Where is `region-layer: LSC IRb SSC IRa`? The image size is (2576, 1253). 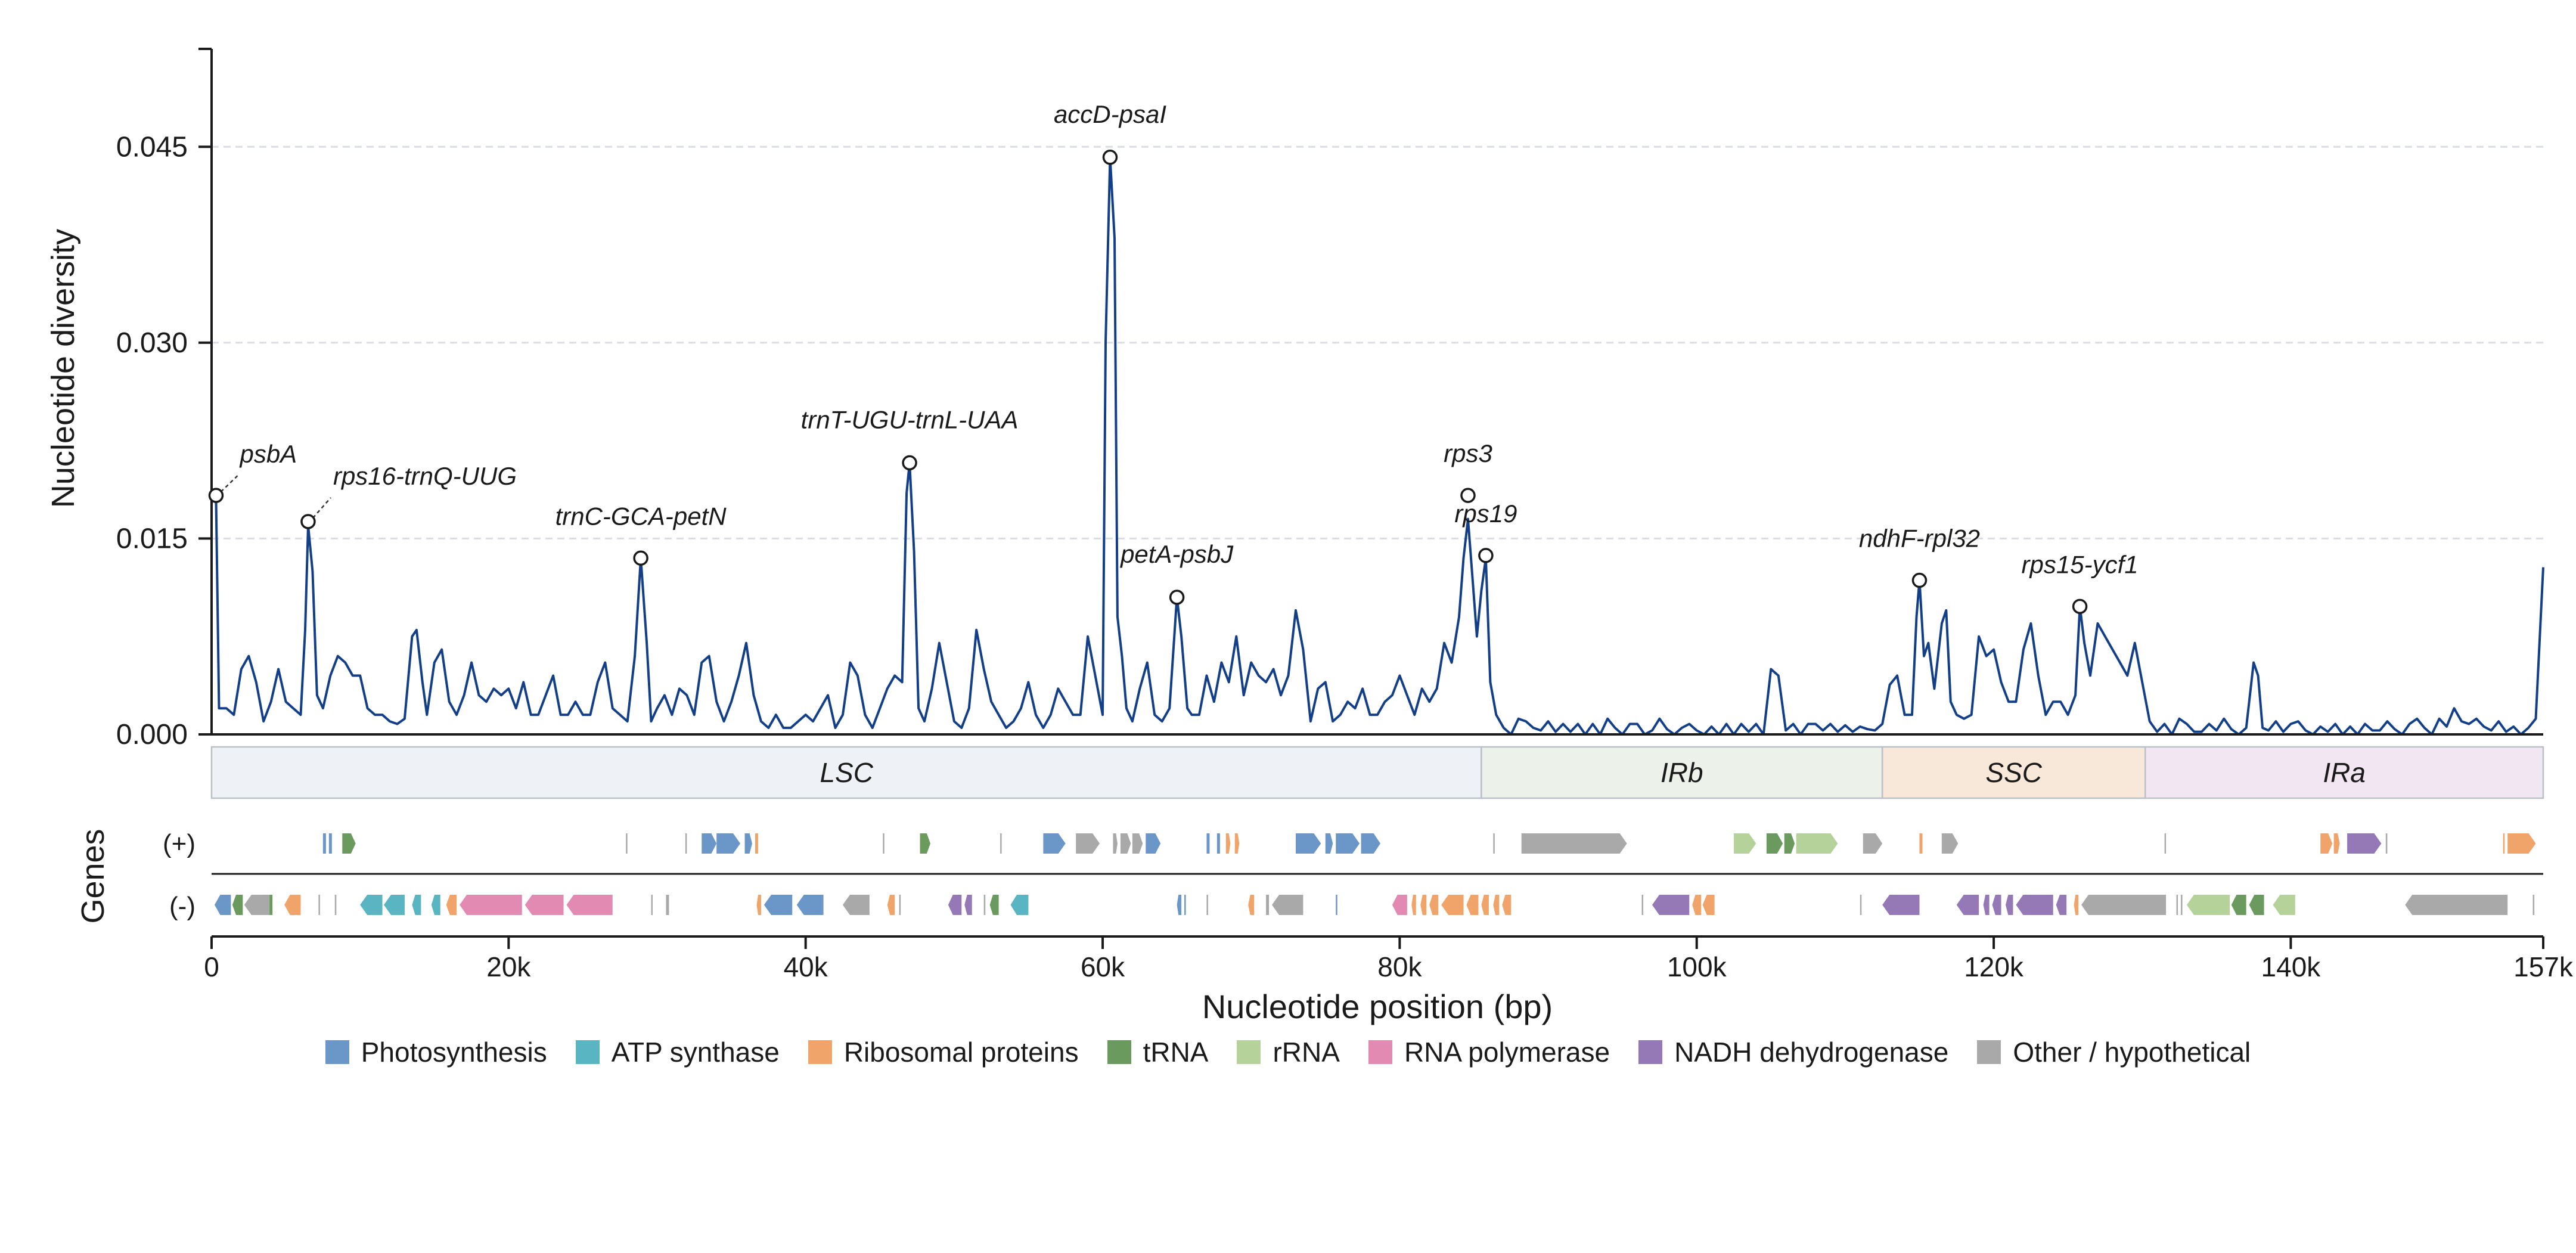 region-layer: LSC IRb SSC IRa is located at coordinates (1377, 772).